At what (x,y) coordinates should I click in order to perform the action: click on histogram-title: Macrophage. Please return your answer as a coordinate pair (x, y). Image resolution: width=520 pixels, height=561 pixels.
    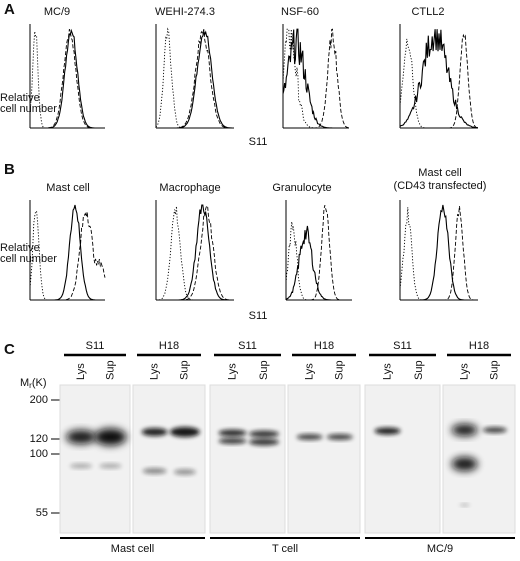
    Looking at the image, I should click on (189, 188).